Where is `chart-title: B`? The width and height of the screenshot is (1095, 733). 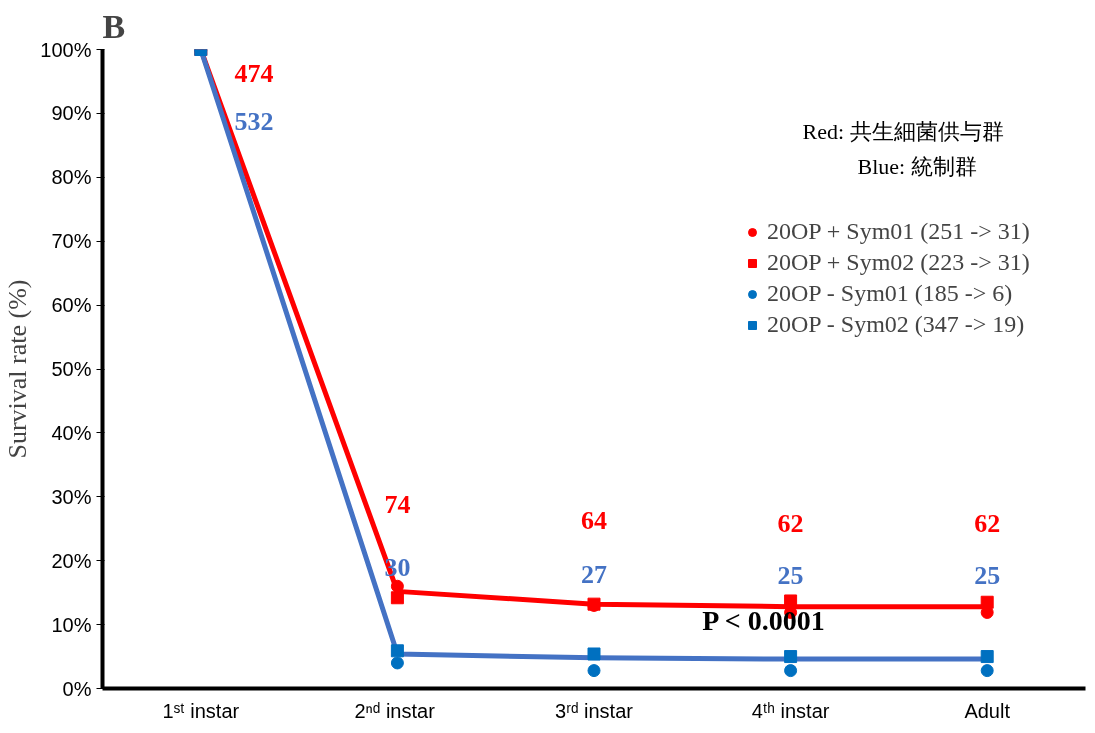 chart-title: B is located at coordinates (114, 26).